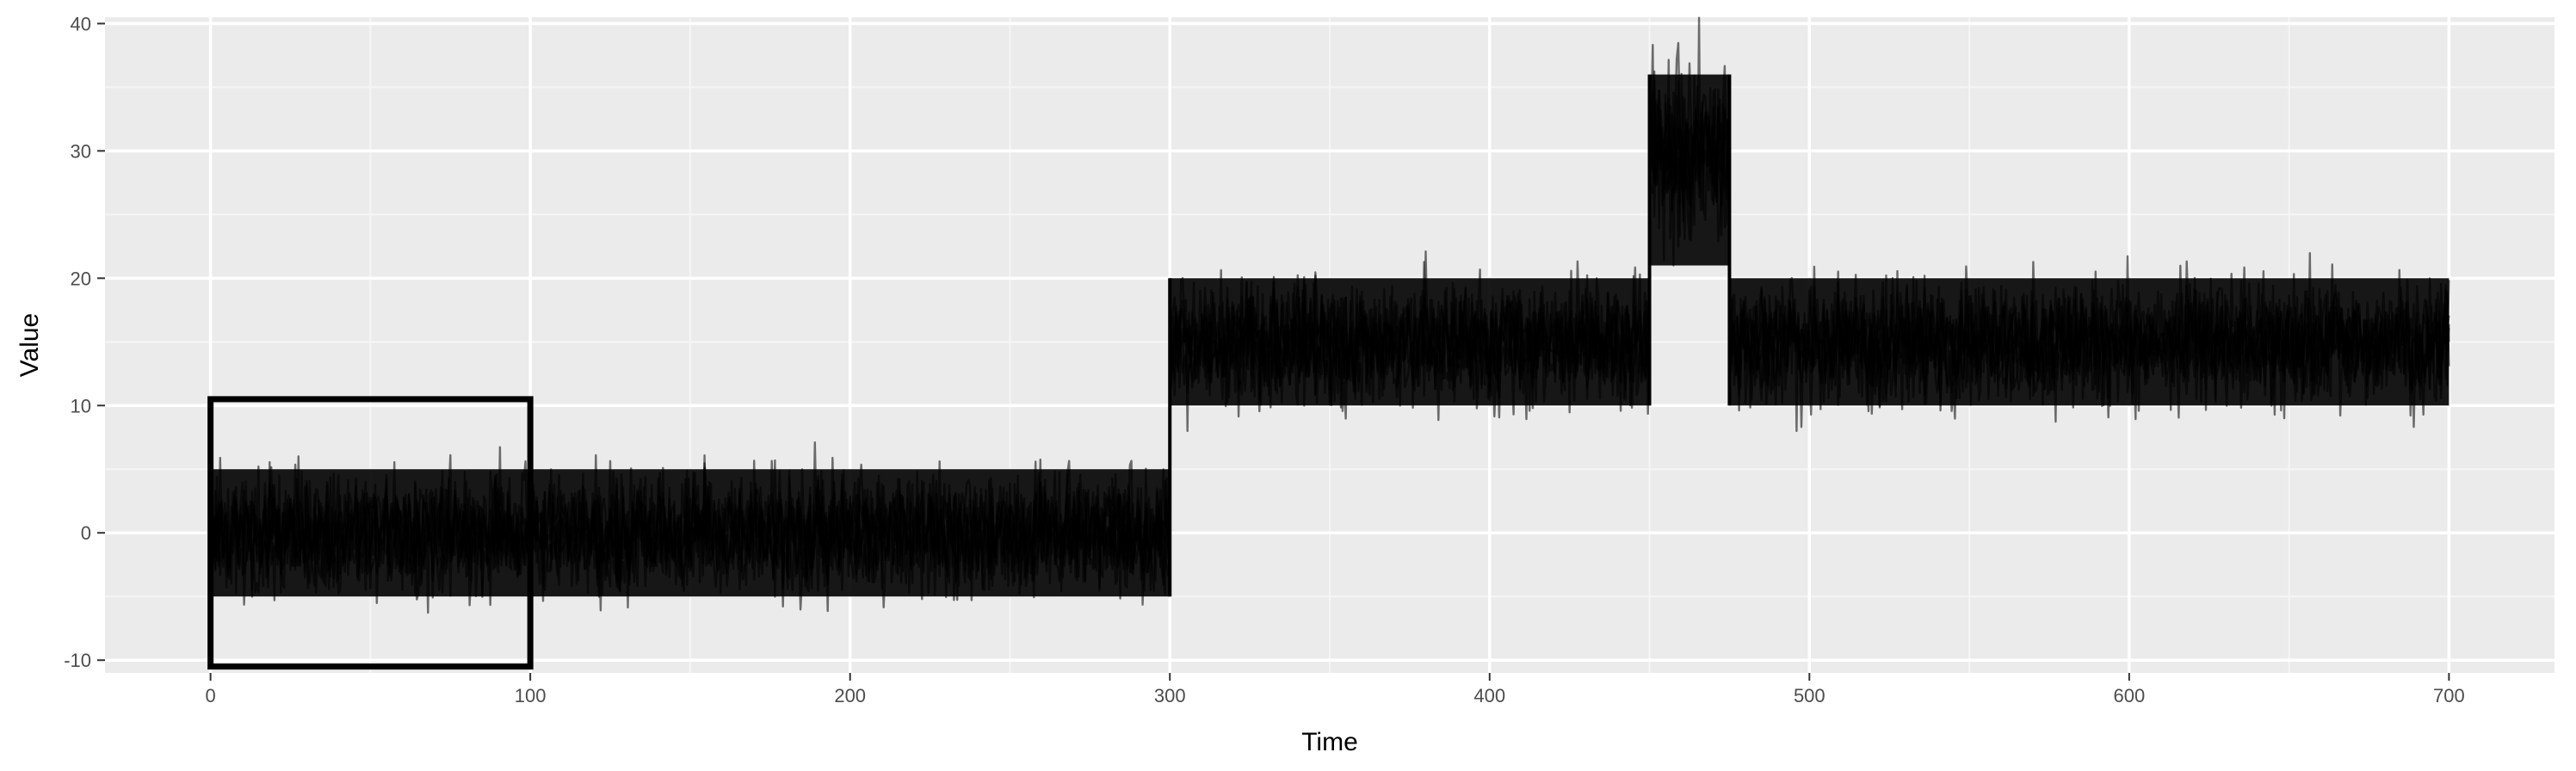 The image size is (2576, 771). What do you see at coordinates (370, 533) in the screenshot?
I see `annotation-box` at bounding box center [370, 533].